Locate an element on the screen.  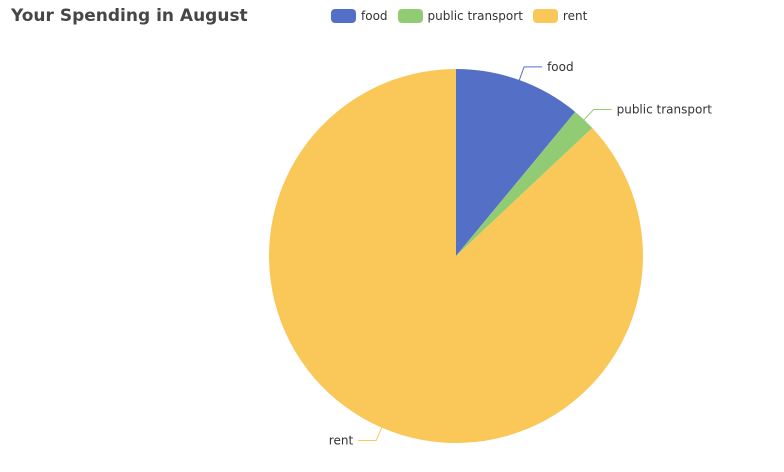
slice-label: food is located at coordinates (560, 67).